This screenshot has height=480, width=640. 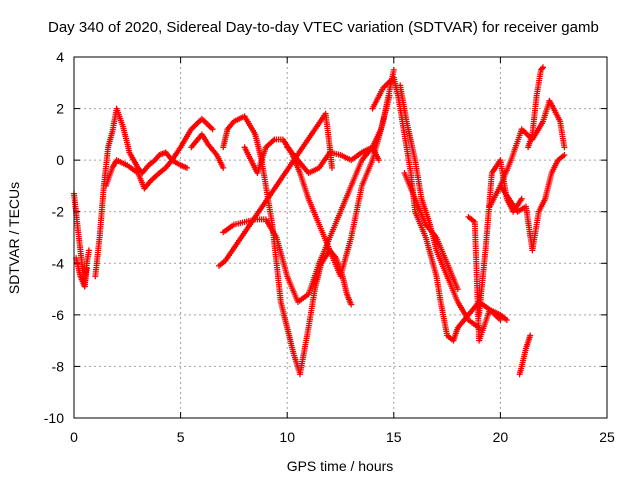 I want to click on y-axis-label: SDTVAR / TECUs, so click(x=14, y=238).